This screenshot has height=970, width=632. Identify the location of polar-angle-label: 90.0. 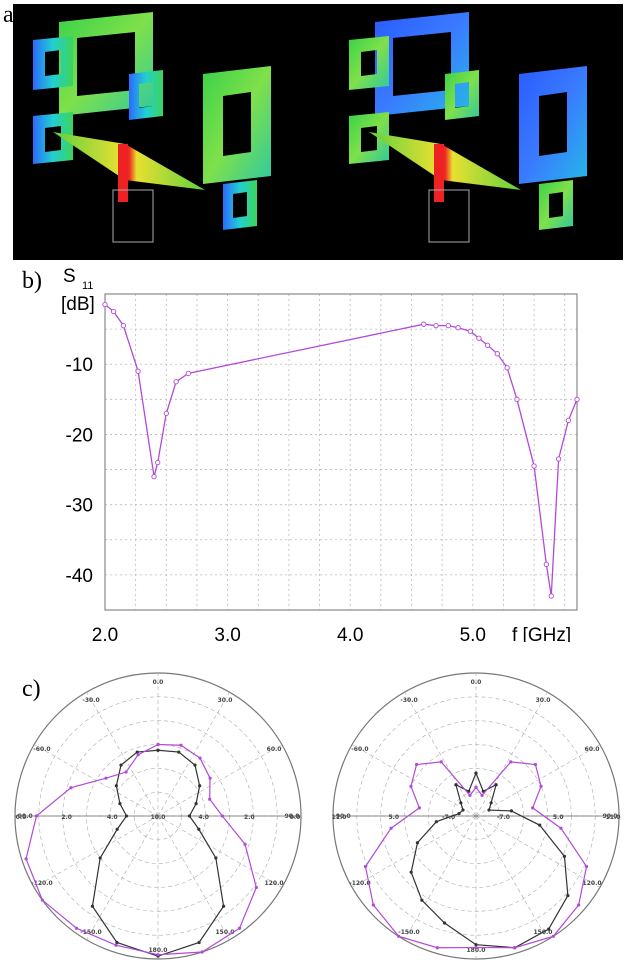
(610, 816).